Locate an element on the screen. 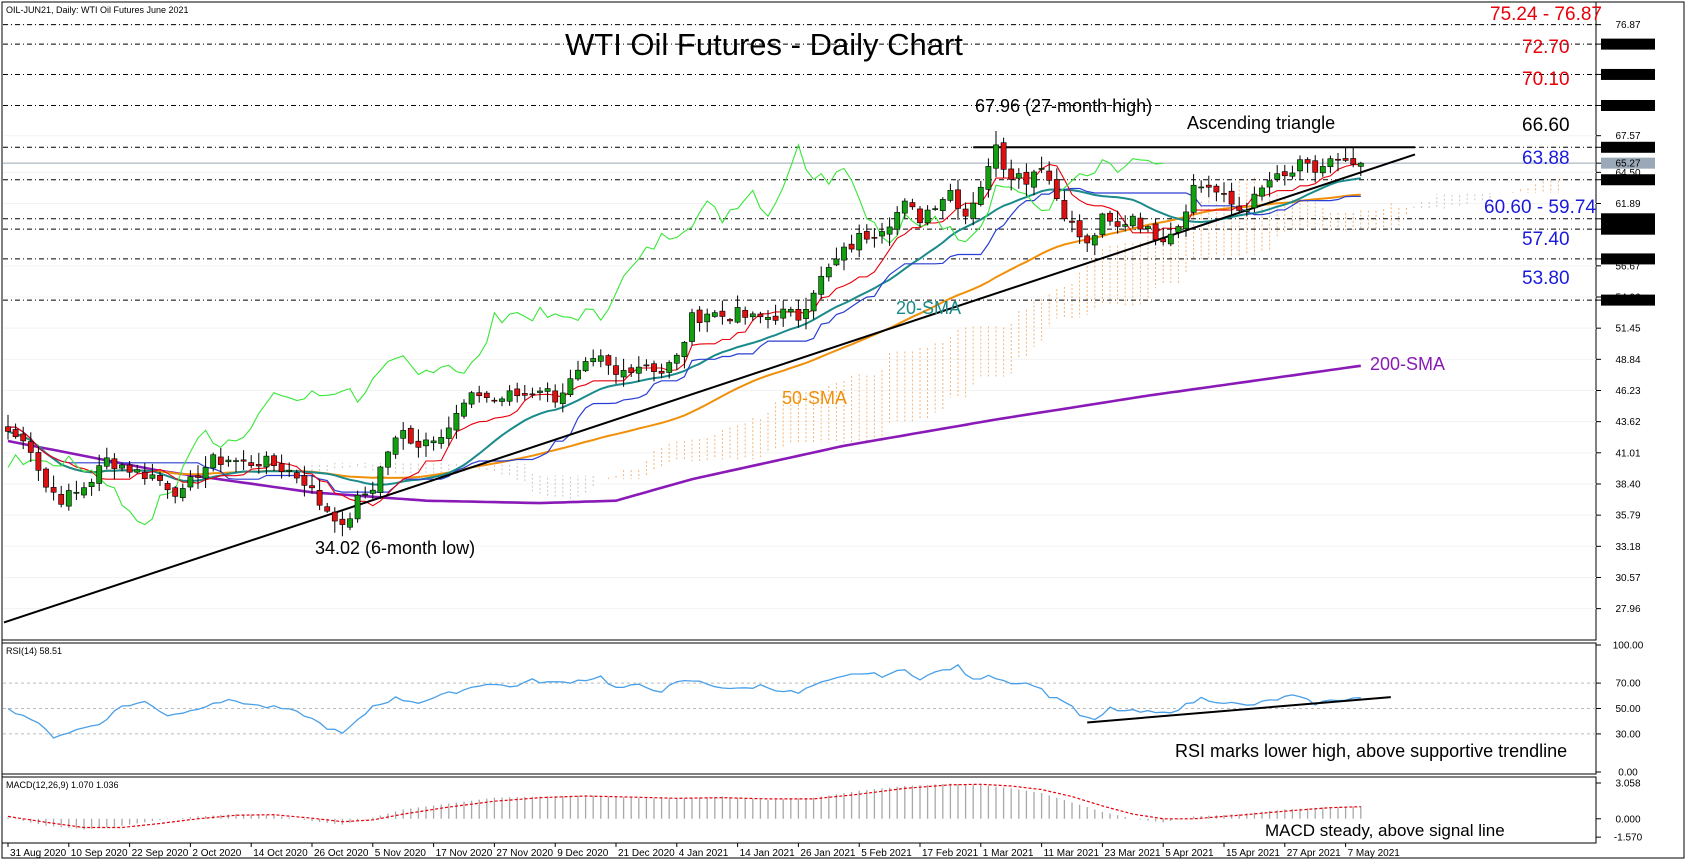 The height and width of the screenshot is (860, 1686). price-axis-label: 60.61 is located at coordinates (1627, 219).